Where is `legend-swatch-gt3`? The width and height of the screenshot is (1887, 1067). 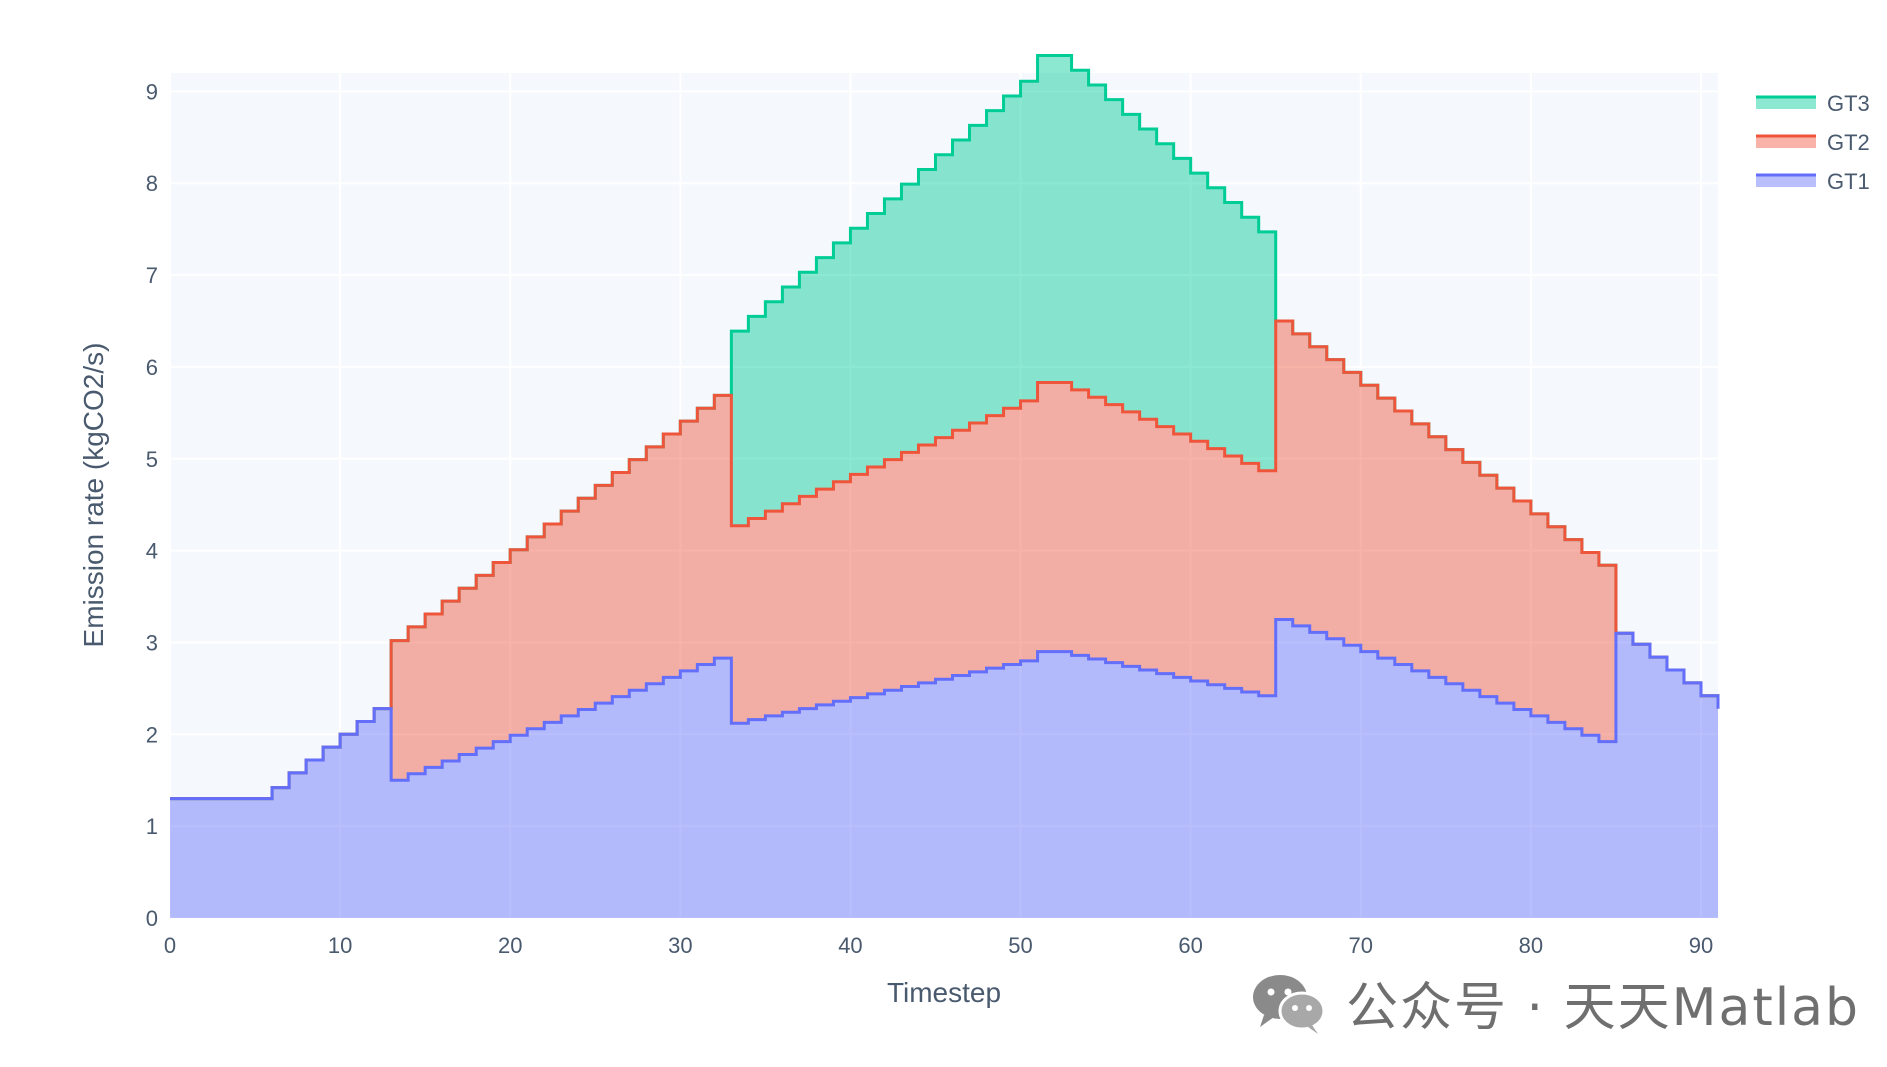
legend-swatch-gt3 is located at coordinates (1786, 103).